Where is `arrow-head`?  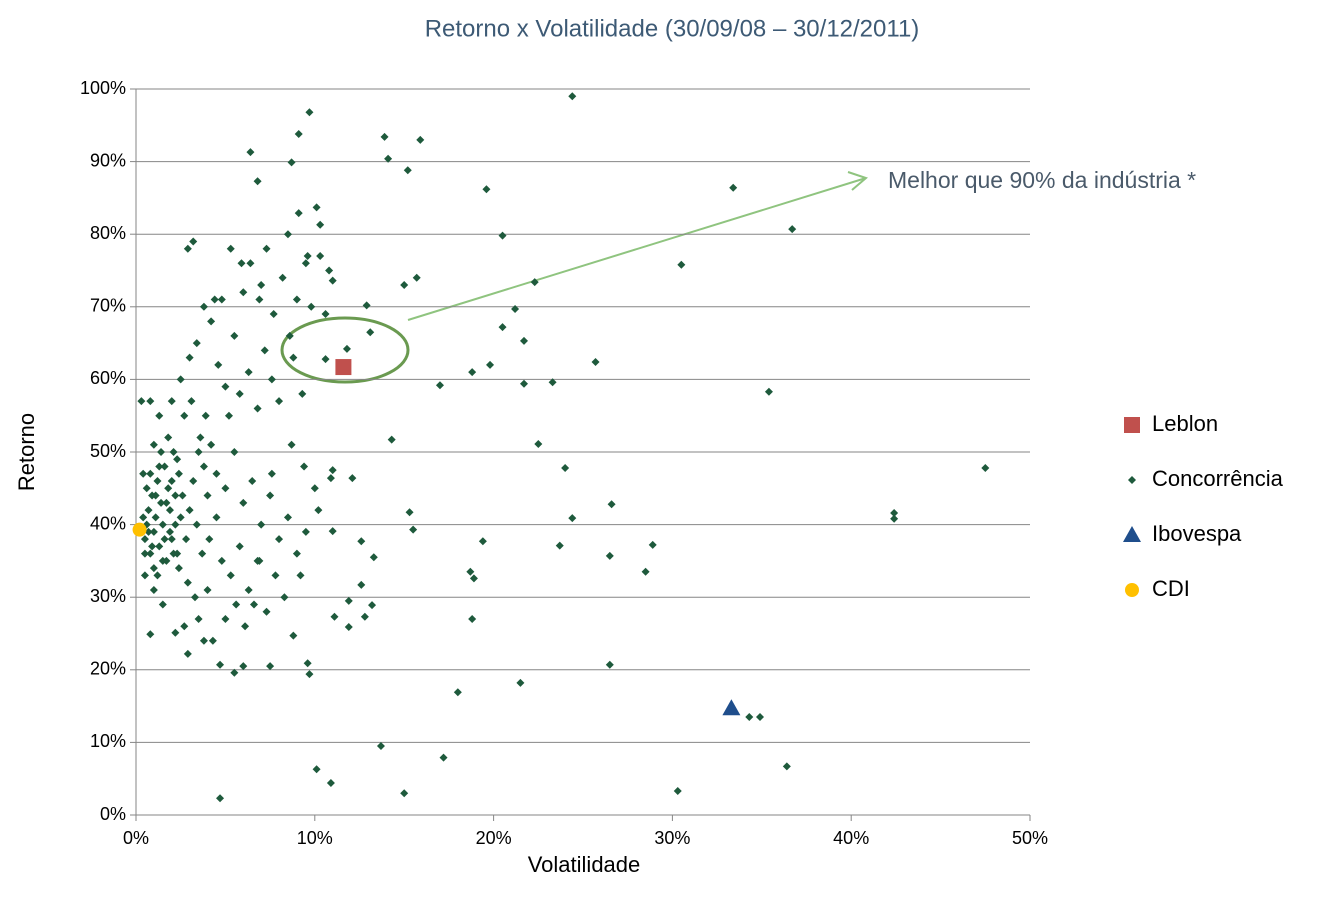
arrow-head is located at coordinates (857, 181).